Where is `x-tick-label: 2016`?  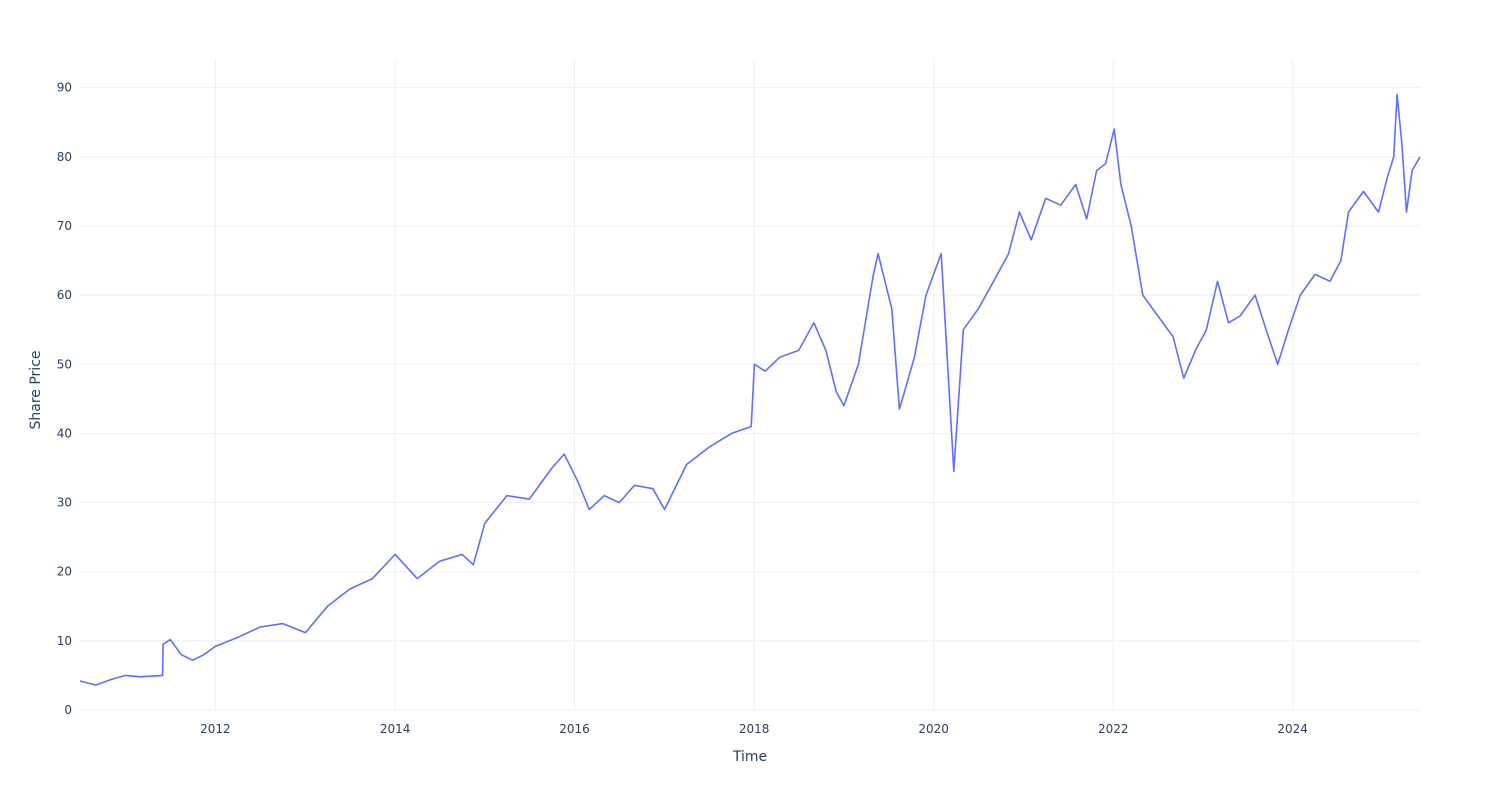
x-tick-label: 2016 is located at coordinates (574, 729).